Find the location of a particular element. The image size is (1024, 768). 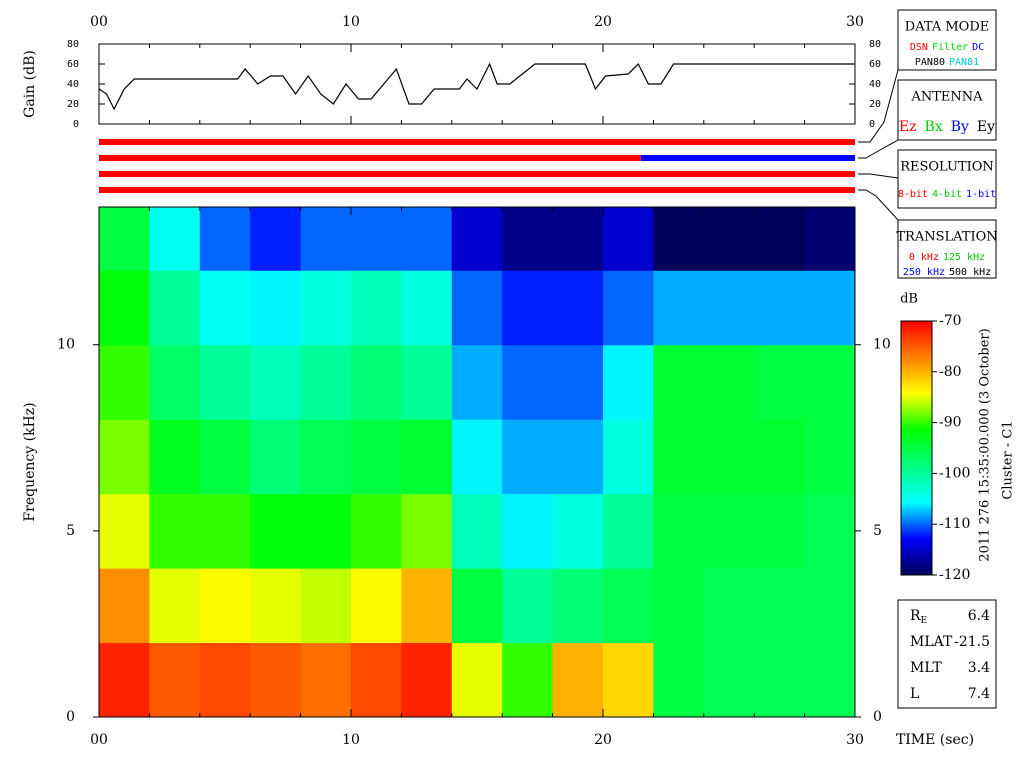

colorbar-tick-label: -100 is located at coordinates (954, 473).